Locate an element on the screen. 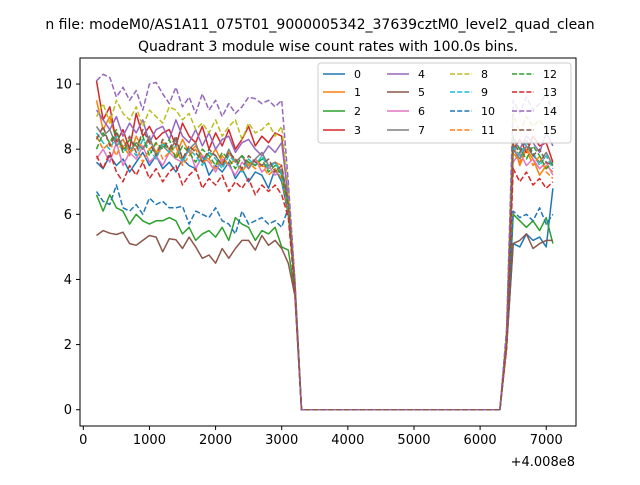  x-tick-label: 3000 is located at coordinates (281, 440).